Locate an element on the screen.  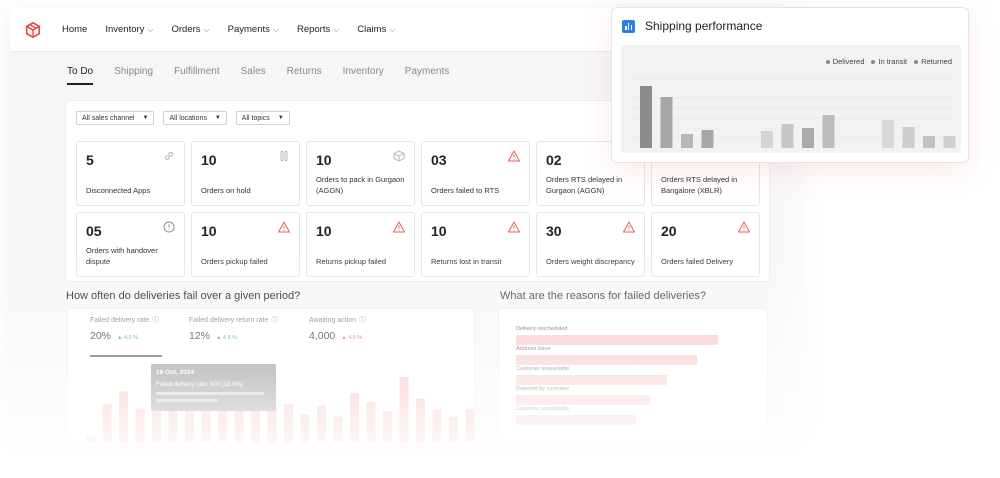
nav-item-label: Payments is located at coordinates (248, 29).